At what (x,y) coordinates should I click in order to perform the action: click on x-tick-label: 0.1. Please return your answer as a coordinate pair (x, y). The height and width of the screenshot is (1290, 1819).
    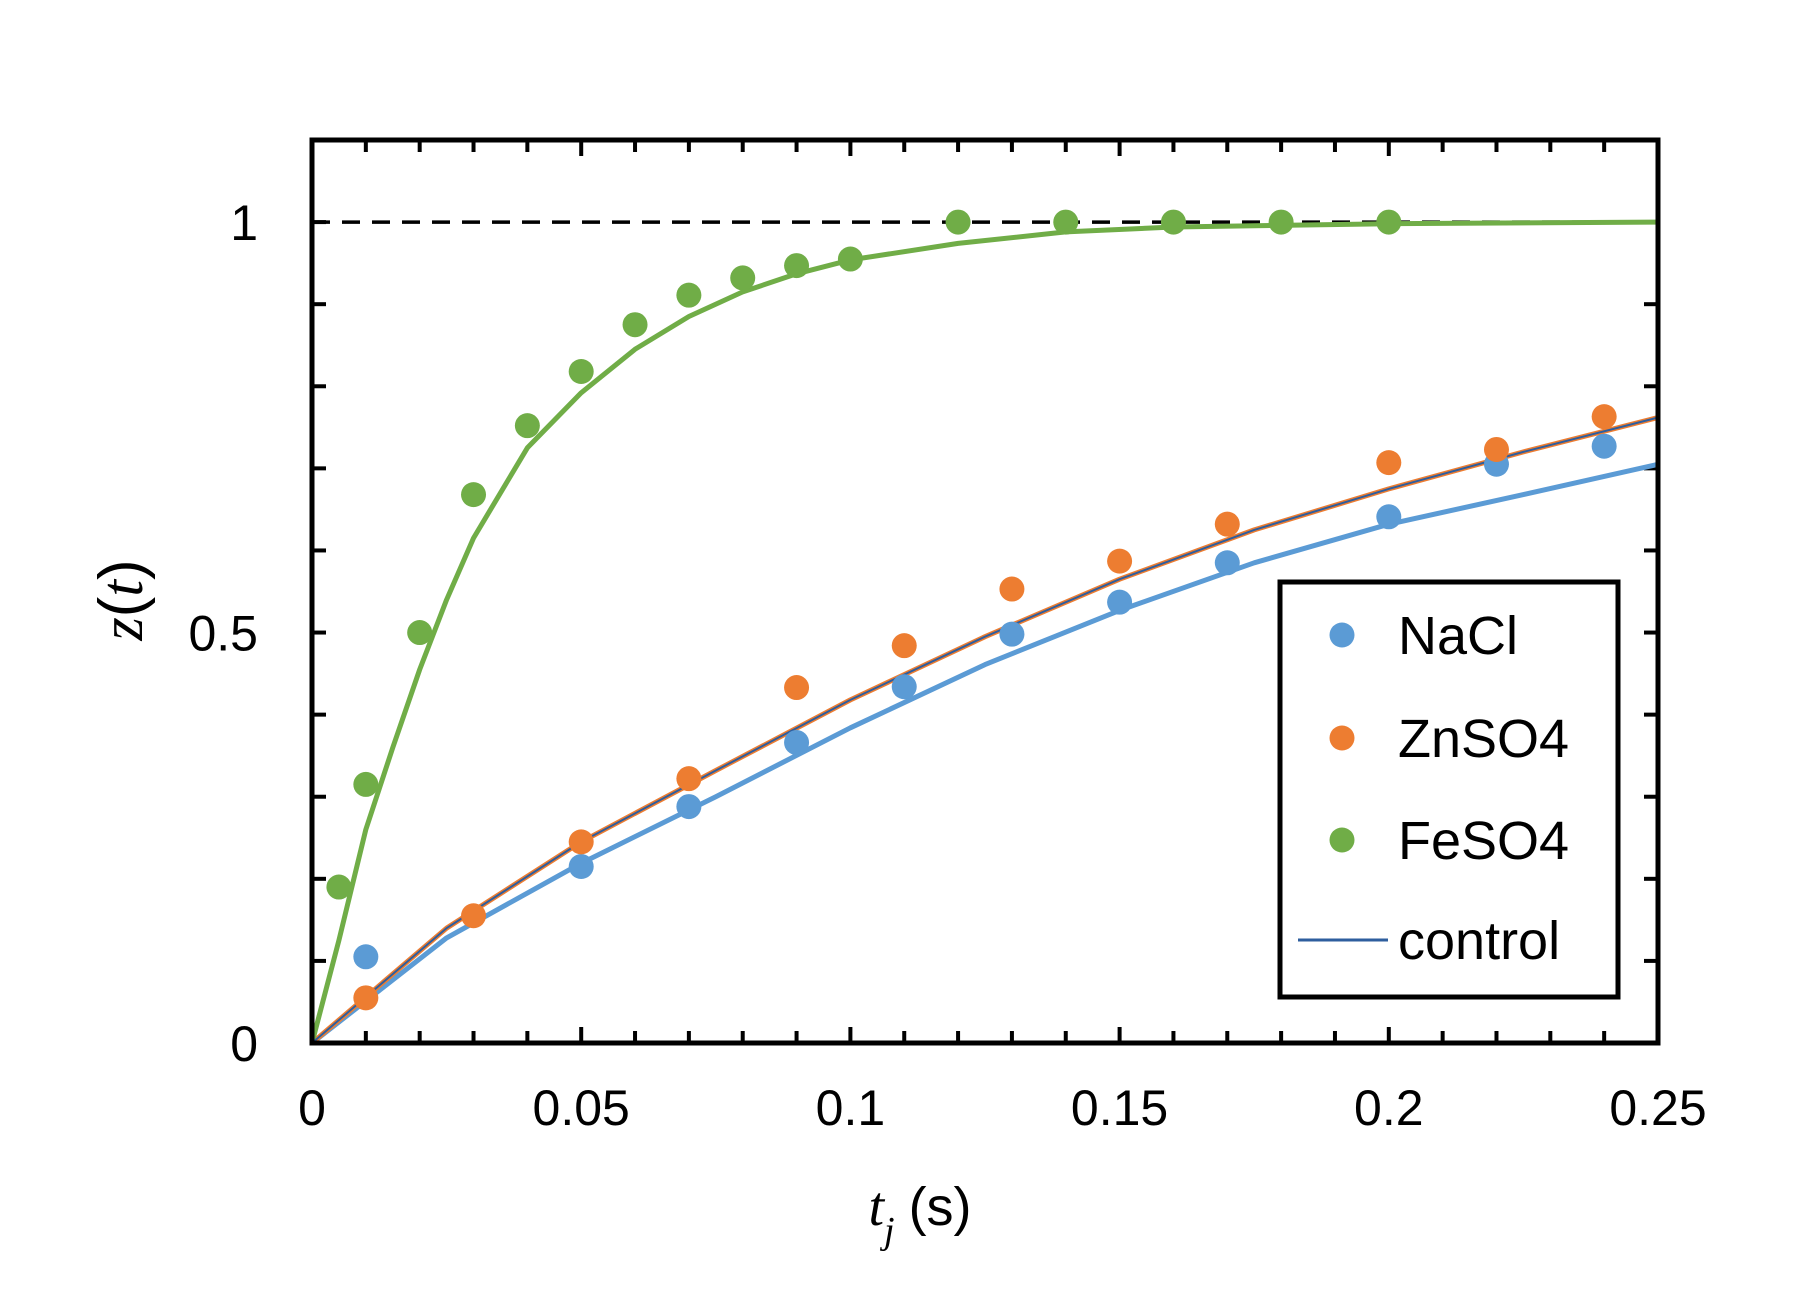
    Looking at the image, I should click on (851, 1108).